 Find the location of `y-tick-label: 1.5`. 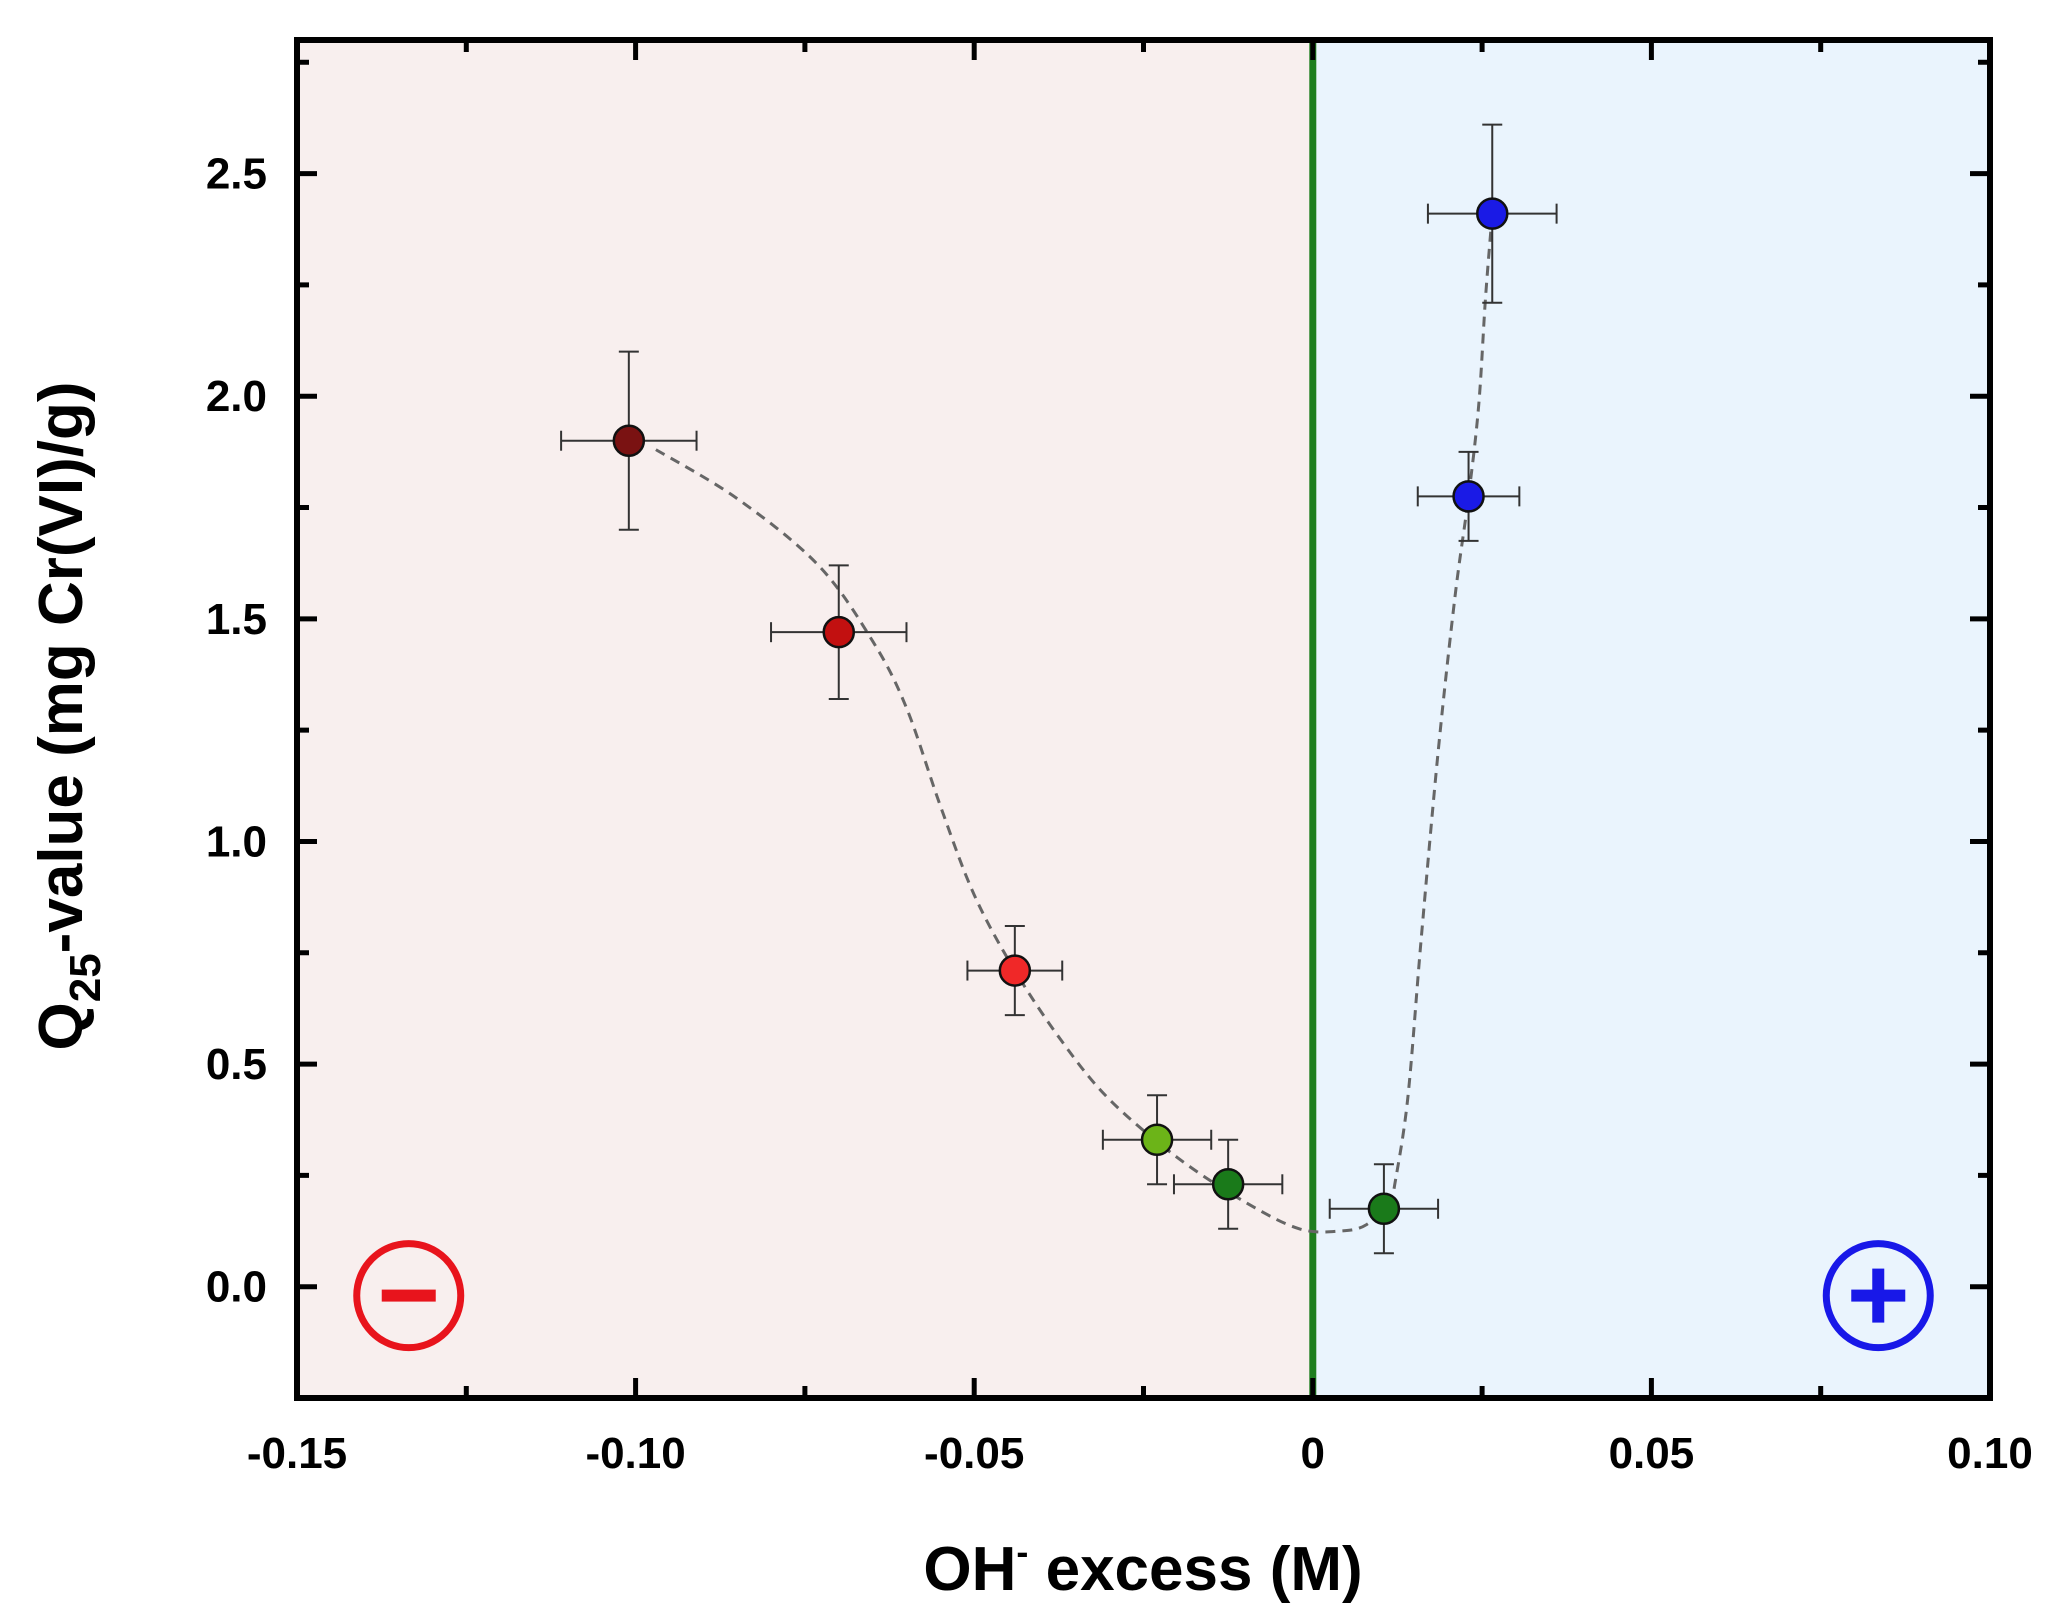

y-tick-label: 1.5 is located at coordinates (236, 619).